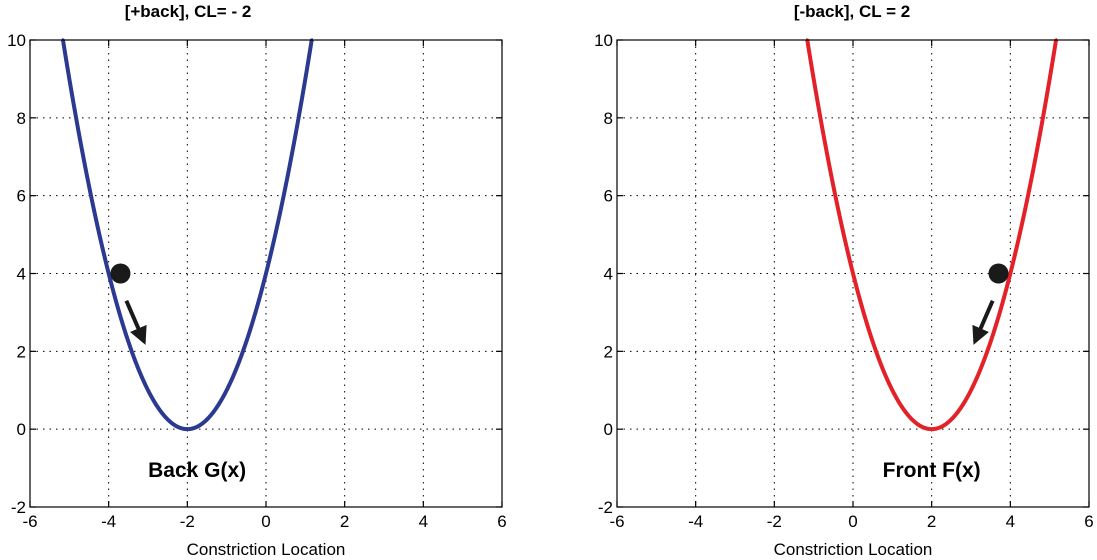  Describe the element at coordinates (852, 11) in the screenshot. I see `right-plot-title: [-back], CL = 2` at that location.